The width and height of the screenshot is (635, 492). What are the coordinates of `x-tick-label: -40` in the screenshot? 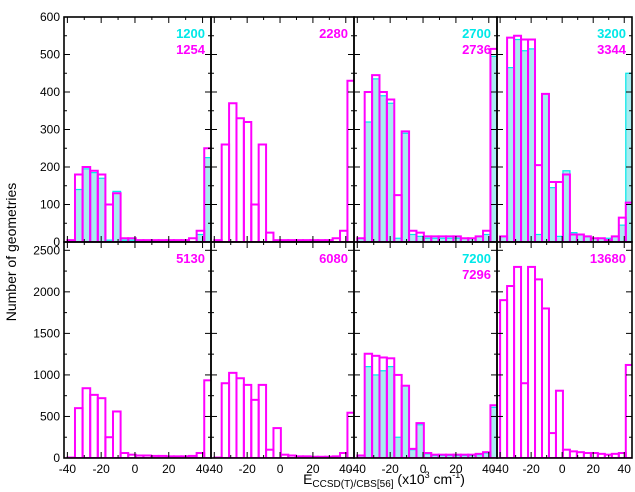 It's located at (500, 469).